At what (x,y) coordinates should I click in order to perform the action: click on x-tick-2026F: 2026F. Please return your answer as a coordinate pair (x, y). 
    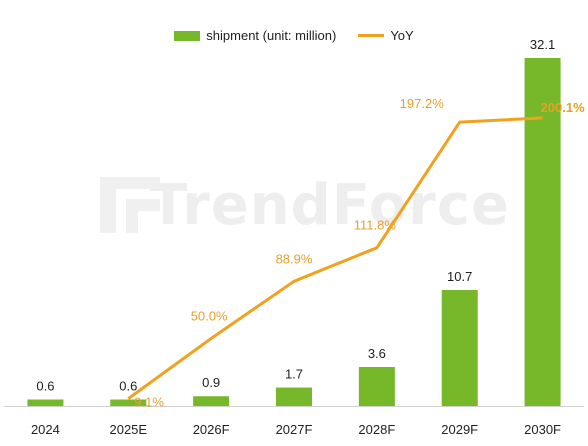
    Looking at the image, I should click on (211, 429).